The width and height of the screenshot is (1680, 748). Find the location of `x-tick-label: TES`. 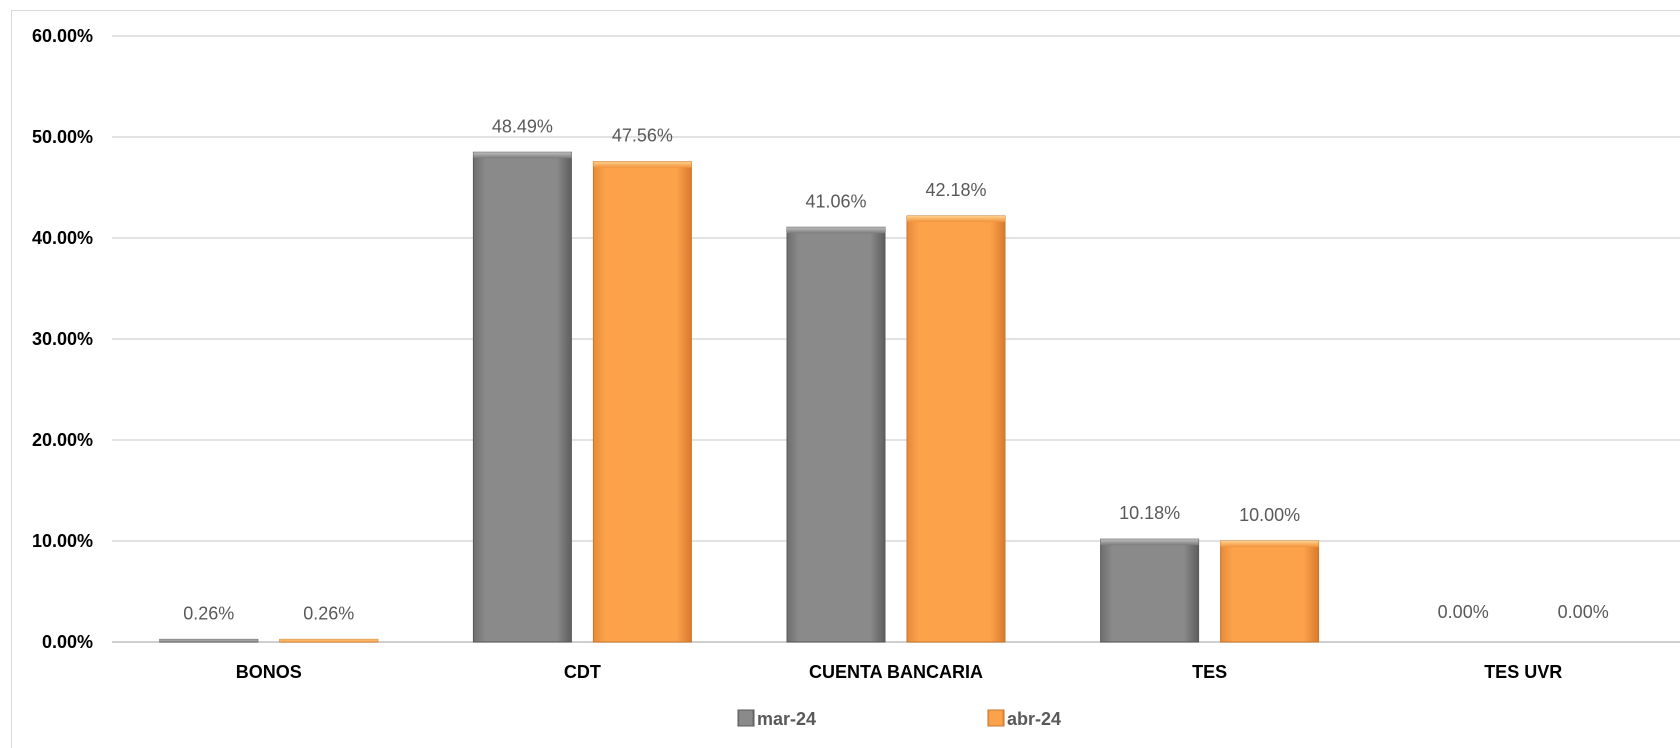

x-tick-label: TES is located at coordinates (1209, 672).